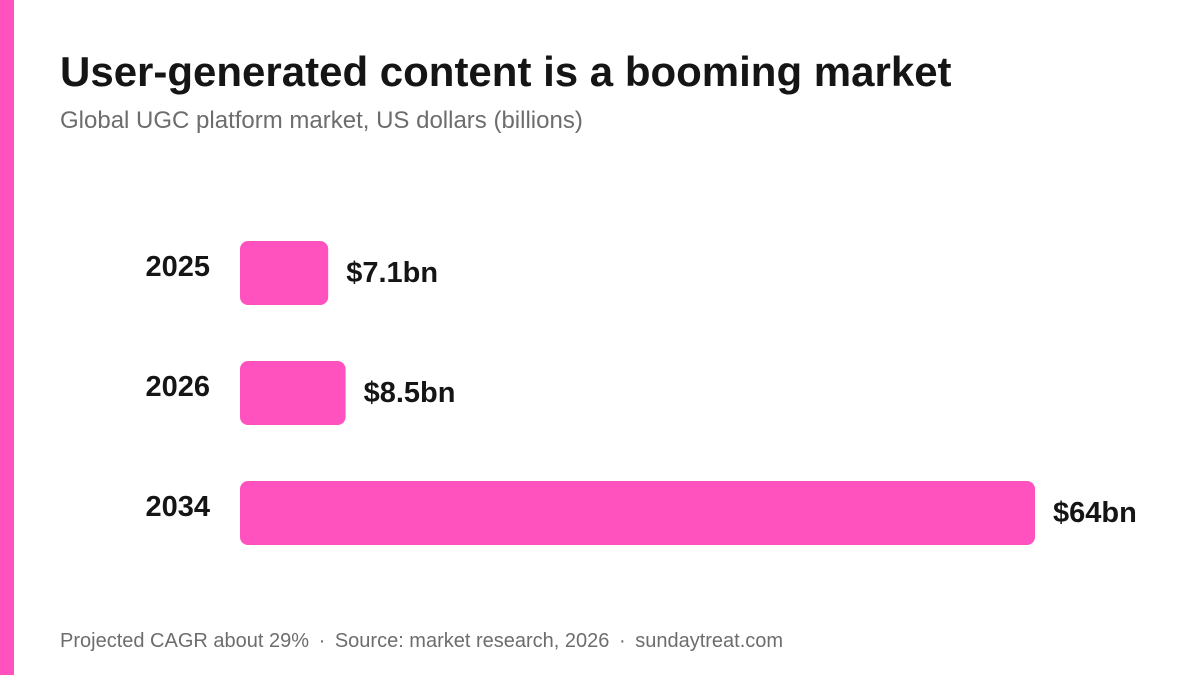 This screenshot has width=1200, height=675. I want to click on value-label: $8.5bn, so click(410, 393).